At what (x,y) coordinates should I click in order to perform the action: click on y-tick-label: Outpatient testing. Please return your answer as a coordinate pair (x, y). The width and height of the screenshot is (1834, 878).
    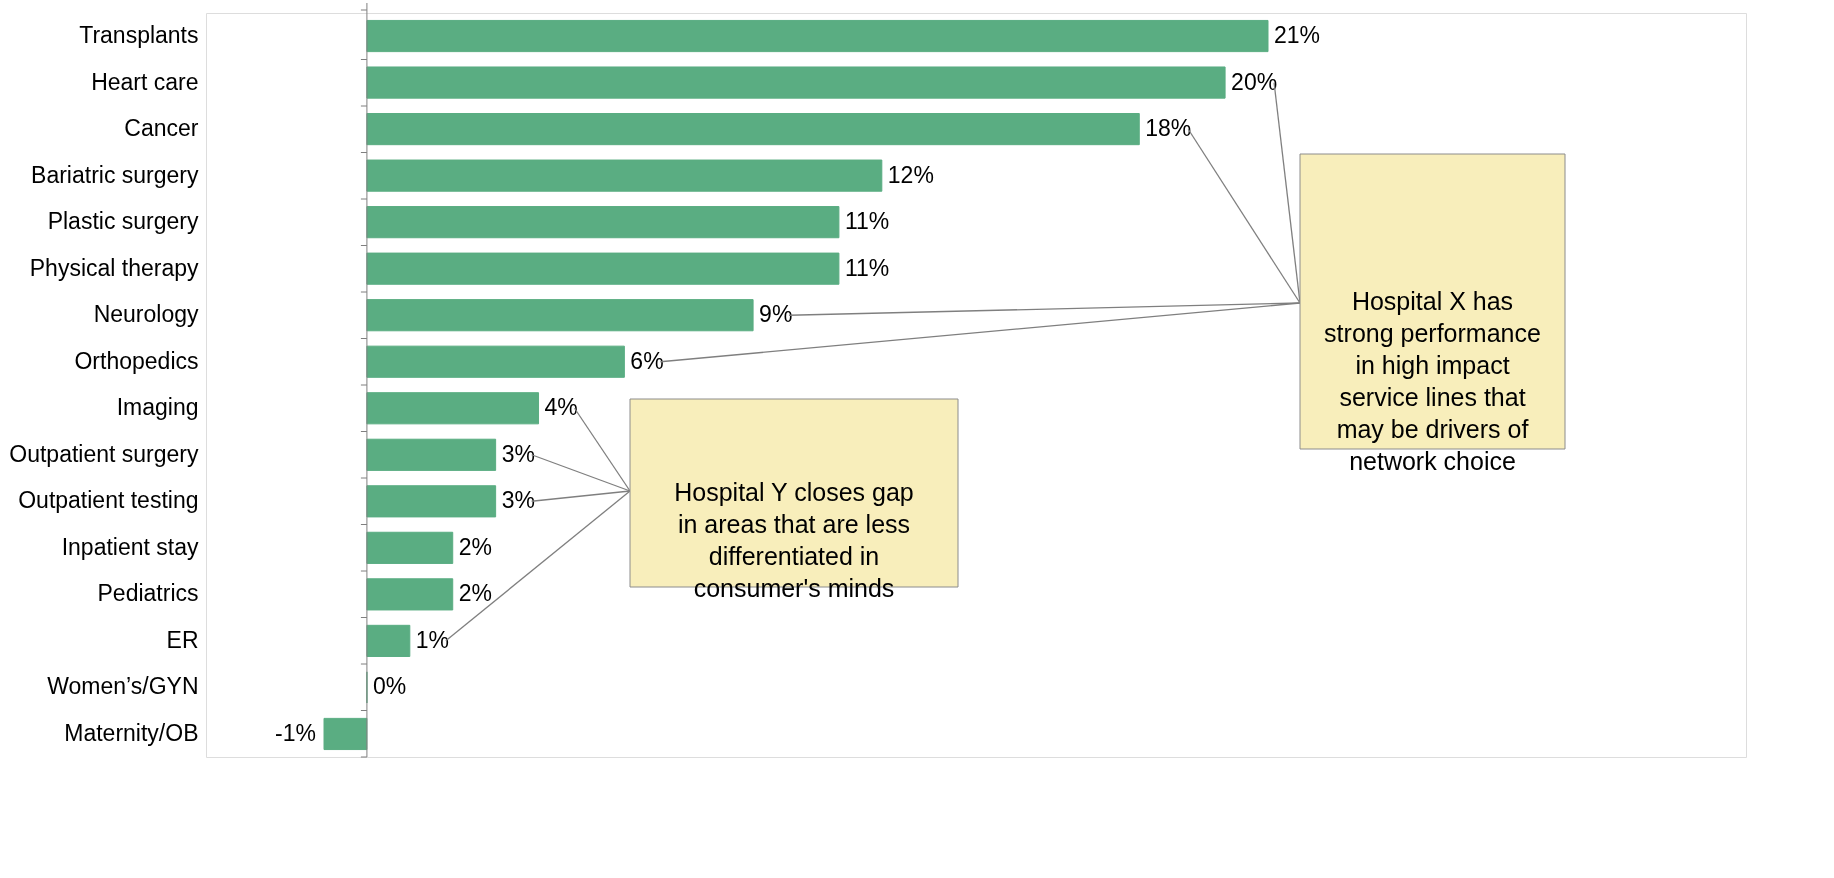
    Looking at the image, I should click on (108, 500).